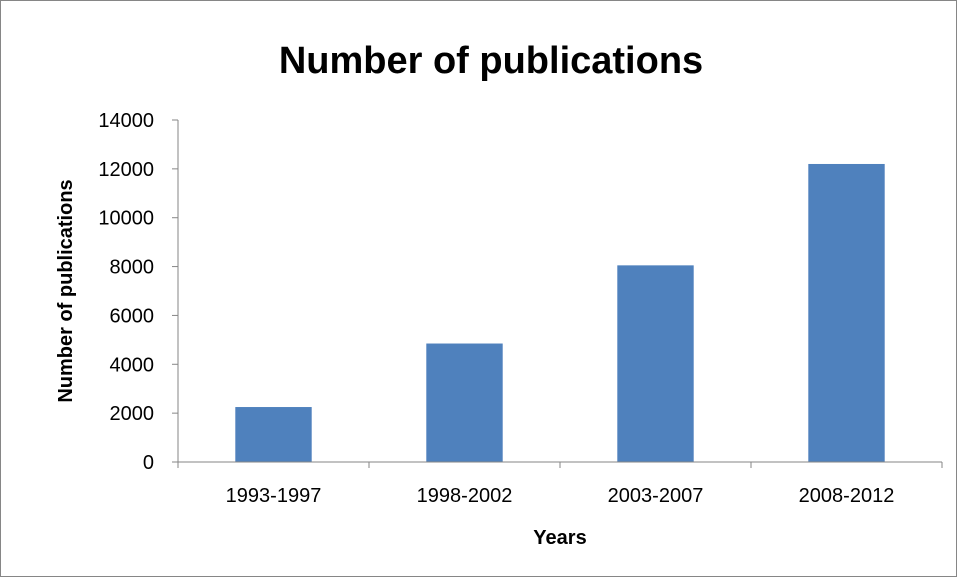 The width and height of the screenshot is (957, 578). What do you see at coordinates (655, 363) in the screenshot?
I see `bar-2003-2007` at bounding box center [655, 363].